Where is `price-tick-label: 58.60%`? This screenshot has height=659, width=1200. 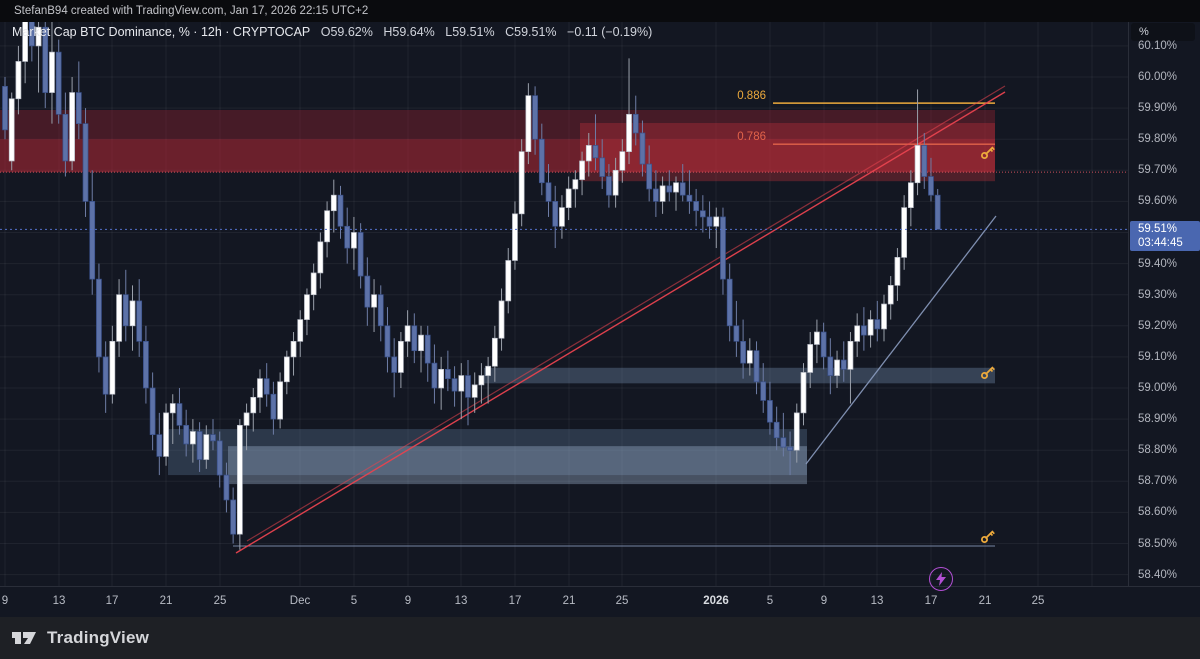
price-tick-label: 58.60% is located at coordinates (1158, 512).